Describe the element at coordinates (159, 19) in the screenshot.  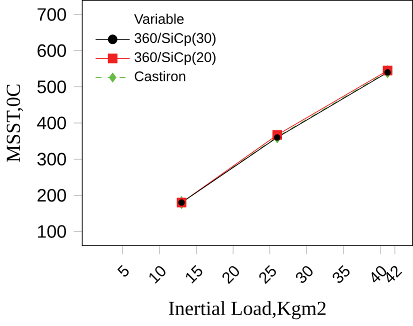
I see `legend-title: Variable` at that location.